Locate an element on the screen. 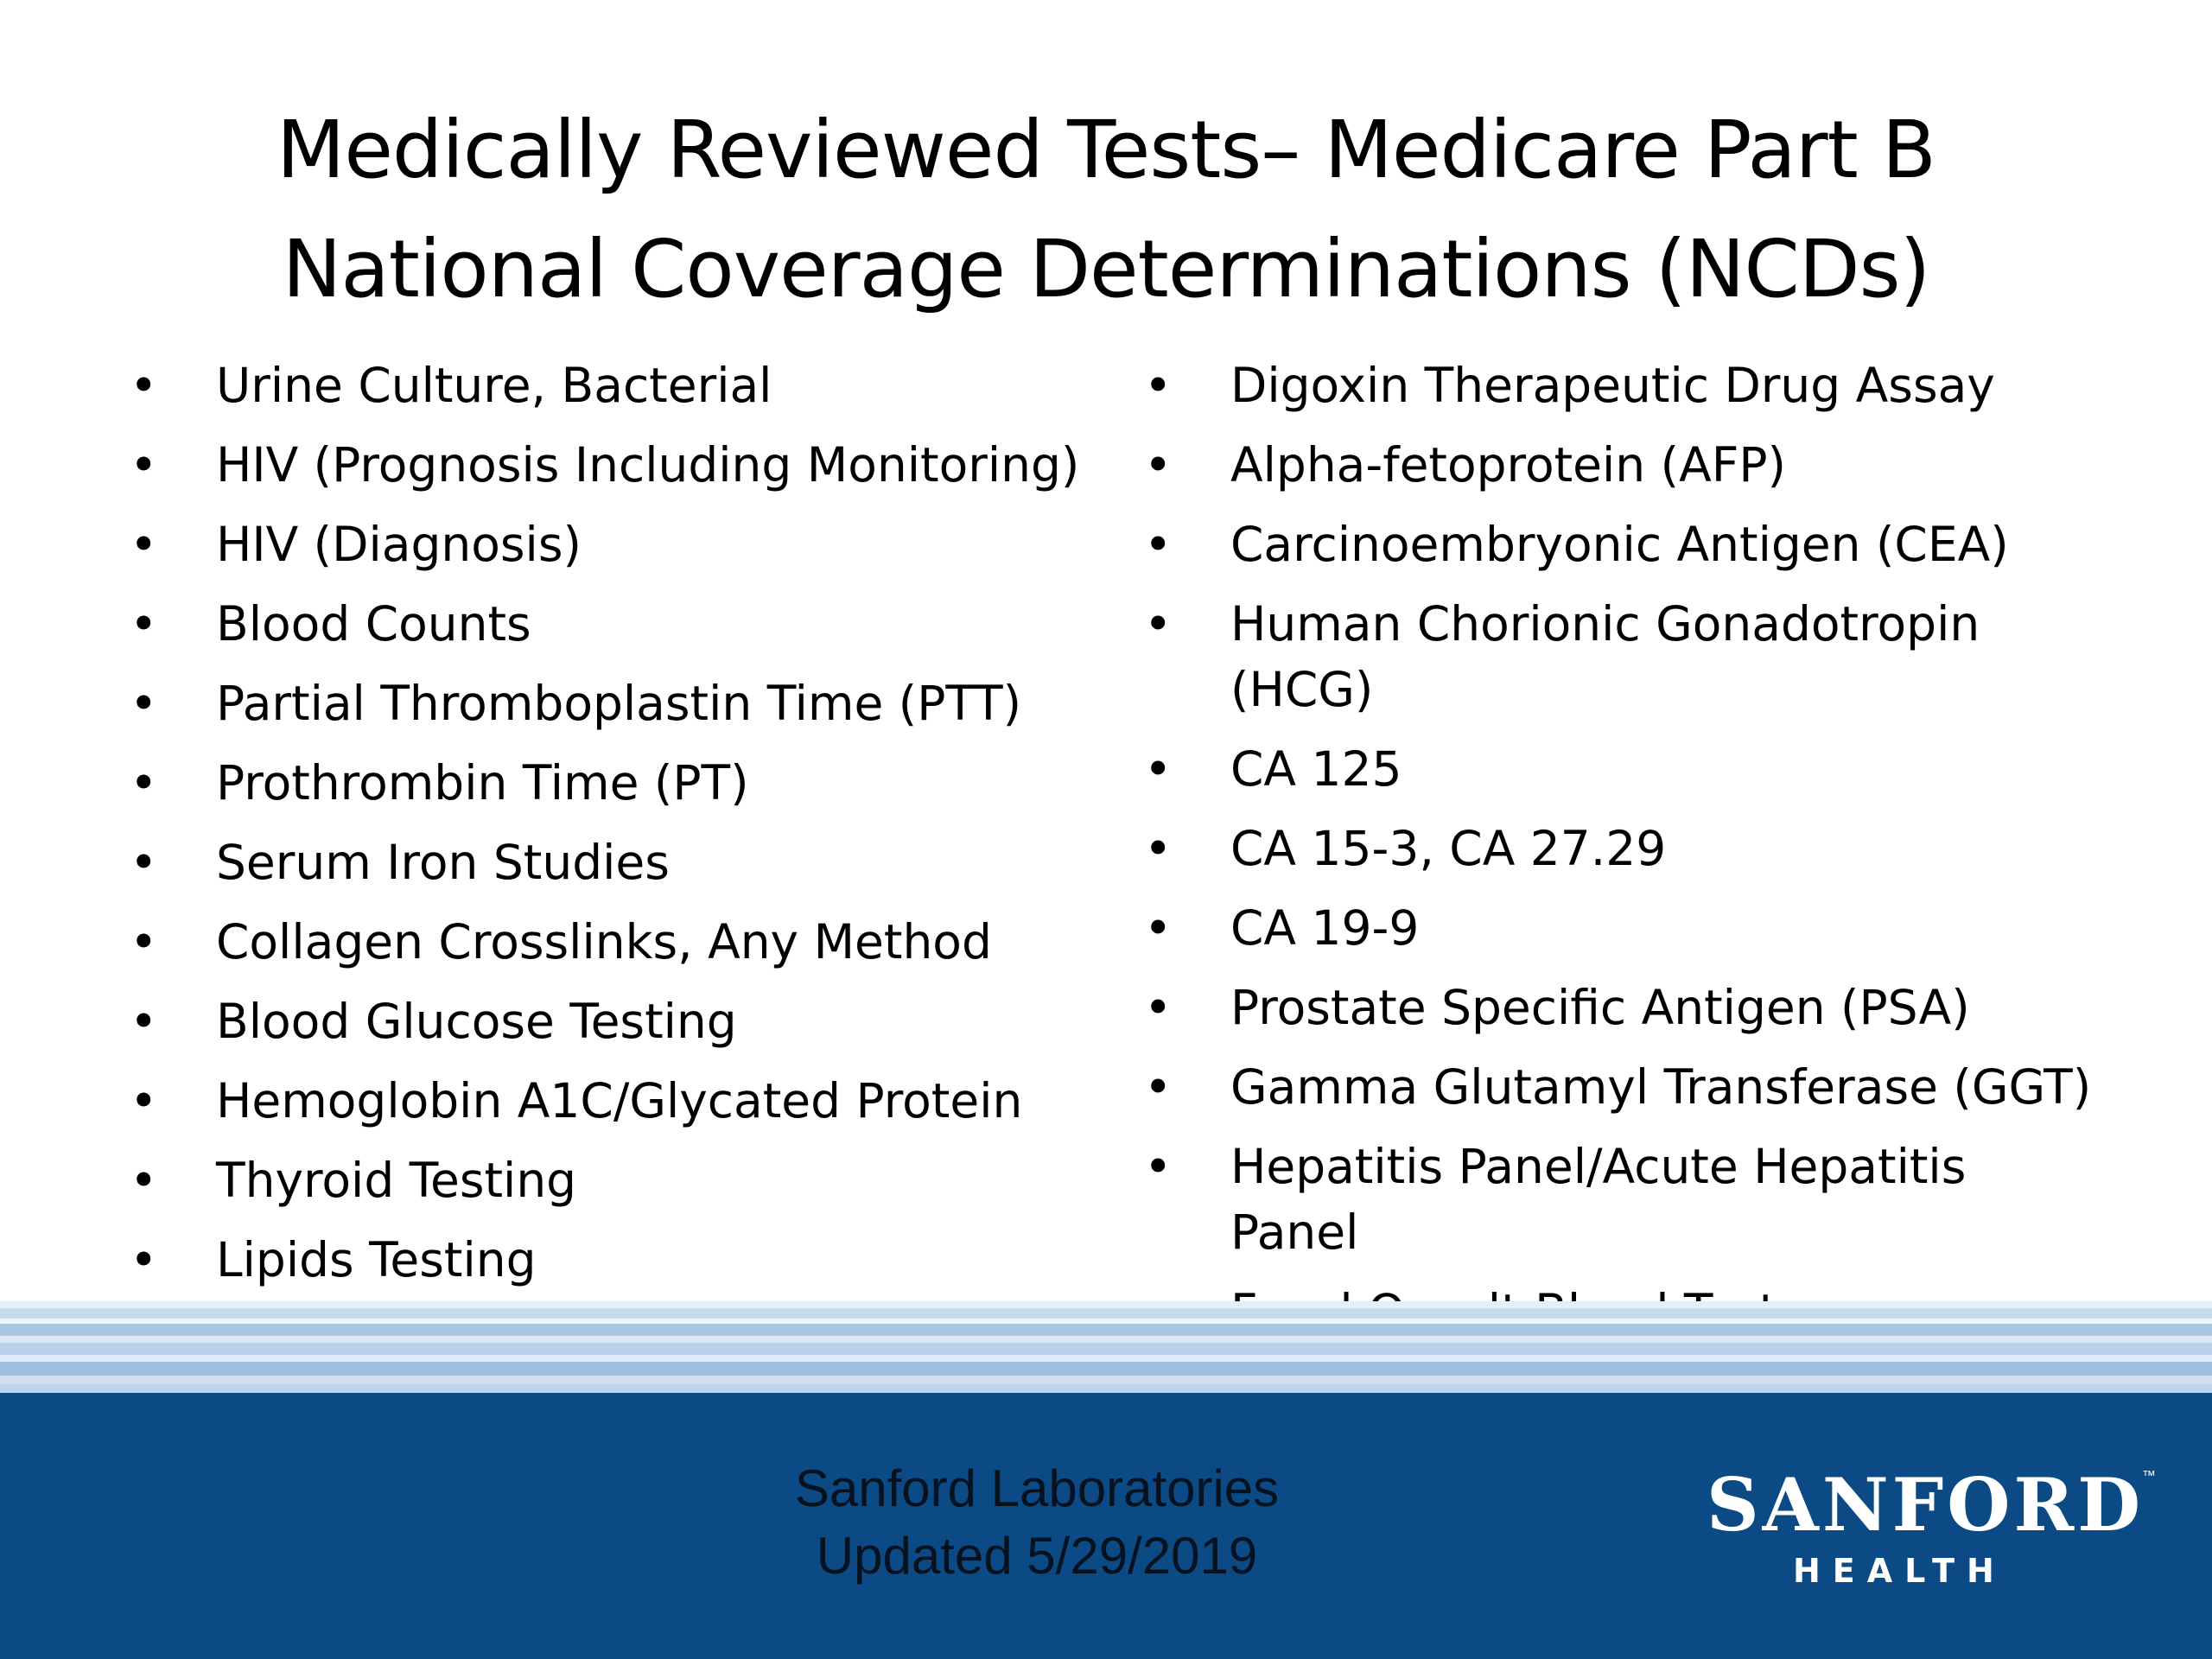 The height and width of the screenshot is (1659, 2212). list-item: • Blood Glucose Testing is located at coordinates (626, 1021).